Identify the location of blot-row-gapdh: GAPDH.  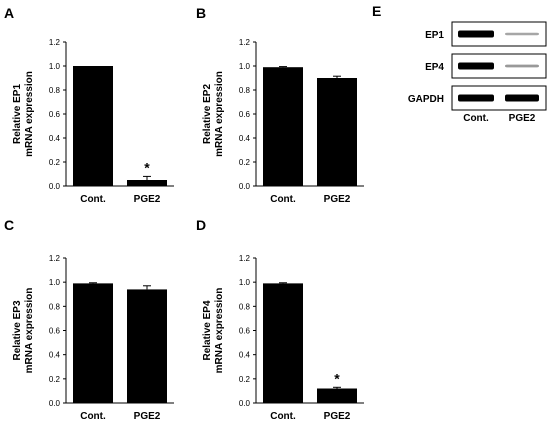
(477, 98).